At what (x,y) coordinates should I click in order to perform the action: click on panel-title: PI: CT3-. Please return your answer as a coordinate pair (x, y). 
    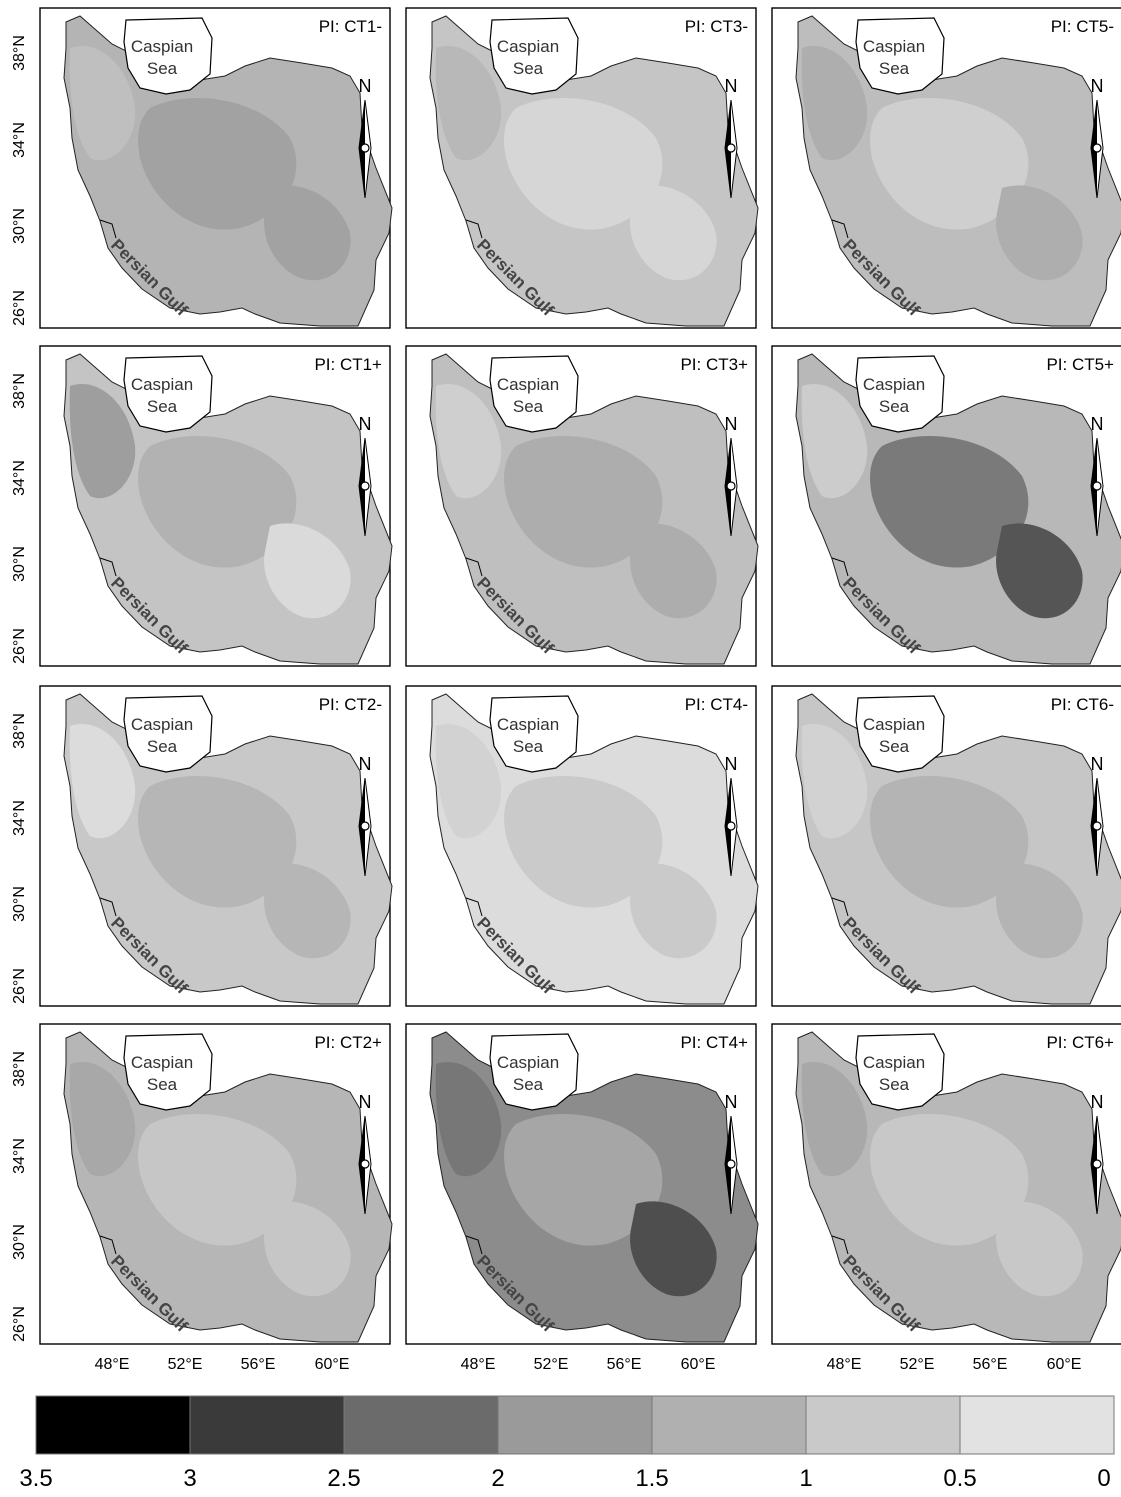
    Looking at the image, I should click on (716, 26).